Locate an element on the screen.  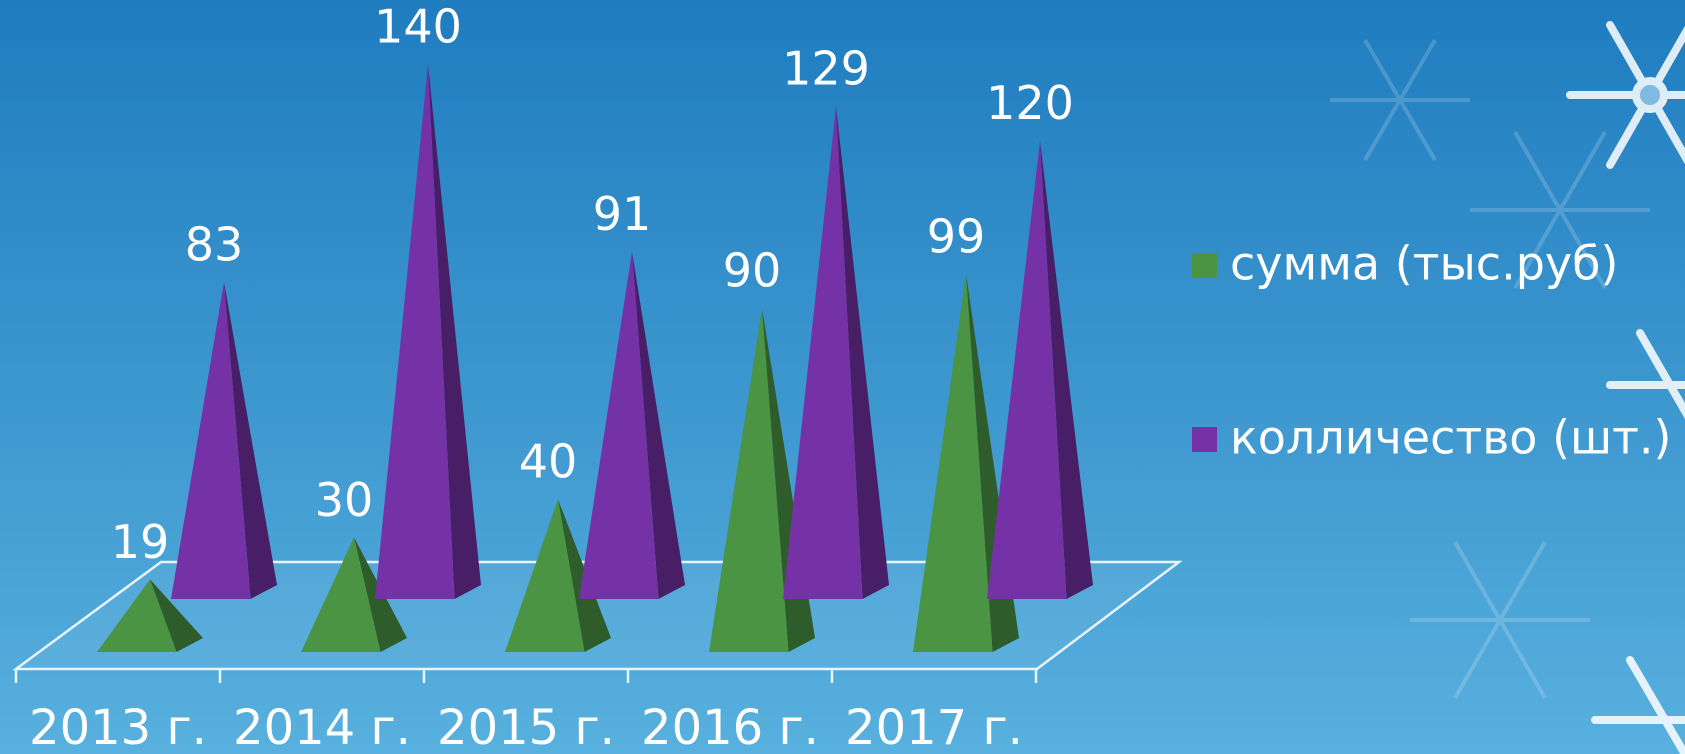
data-label: 120 is located at coordinates (1030, 103).